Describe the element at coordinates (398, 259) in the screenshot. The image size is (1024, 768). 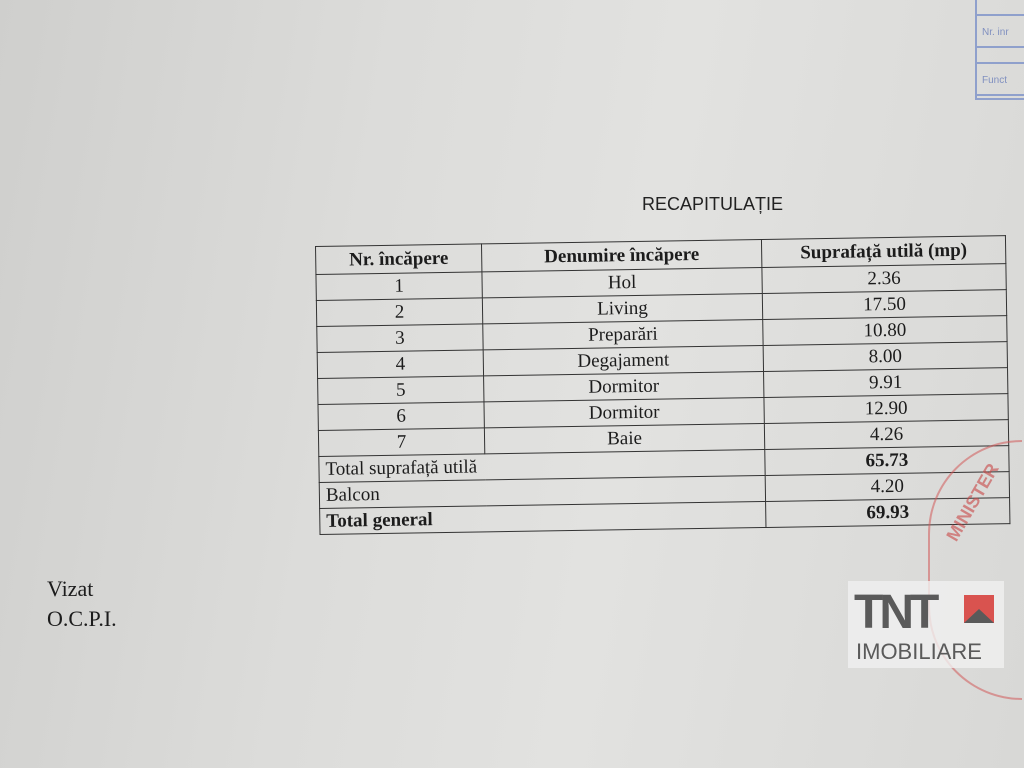
I see `header-room-number: Nr. încăpere` at that location.